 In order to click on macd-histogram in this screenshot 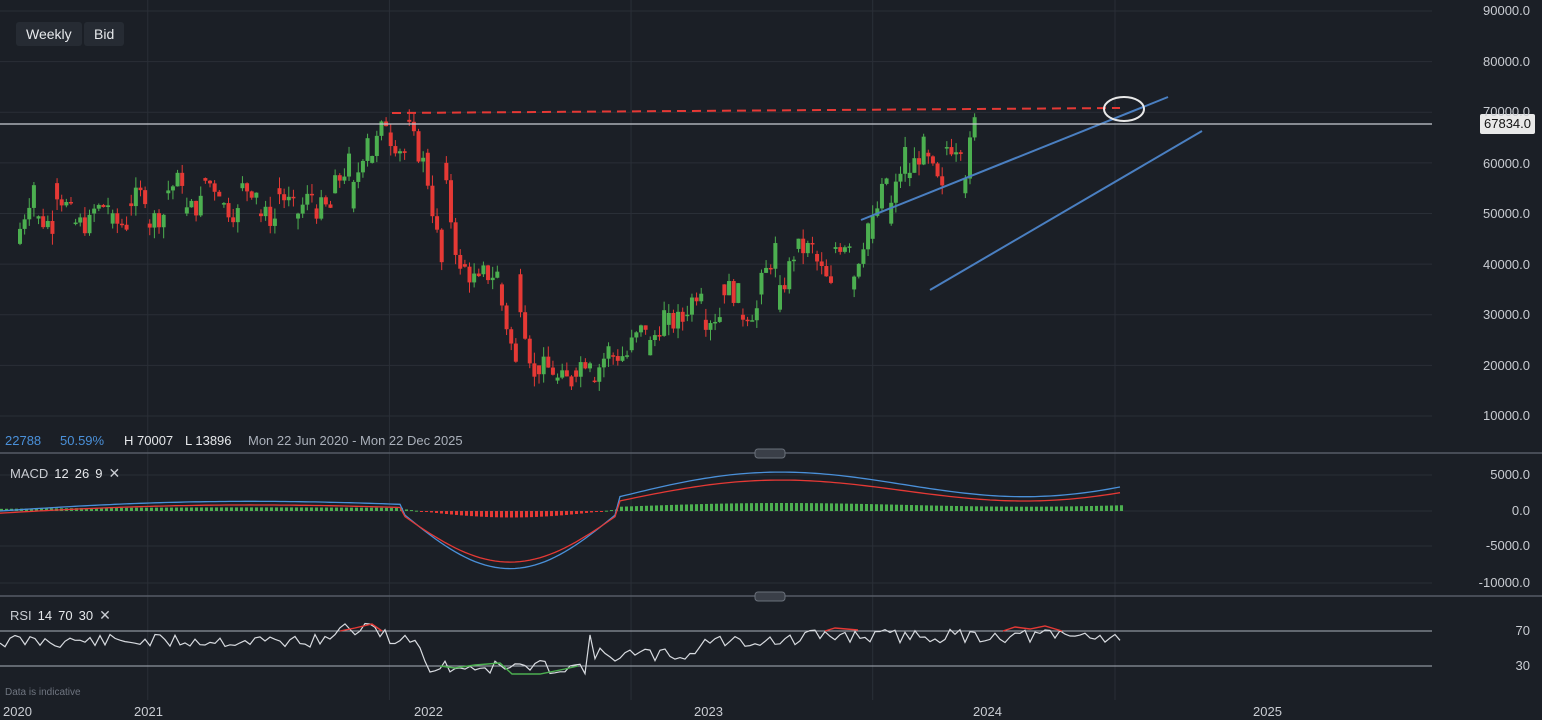, I will do `click(561, 510)`.